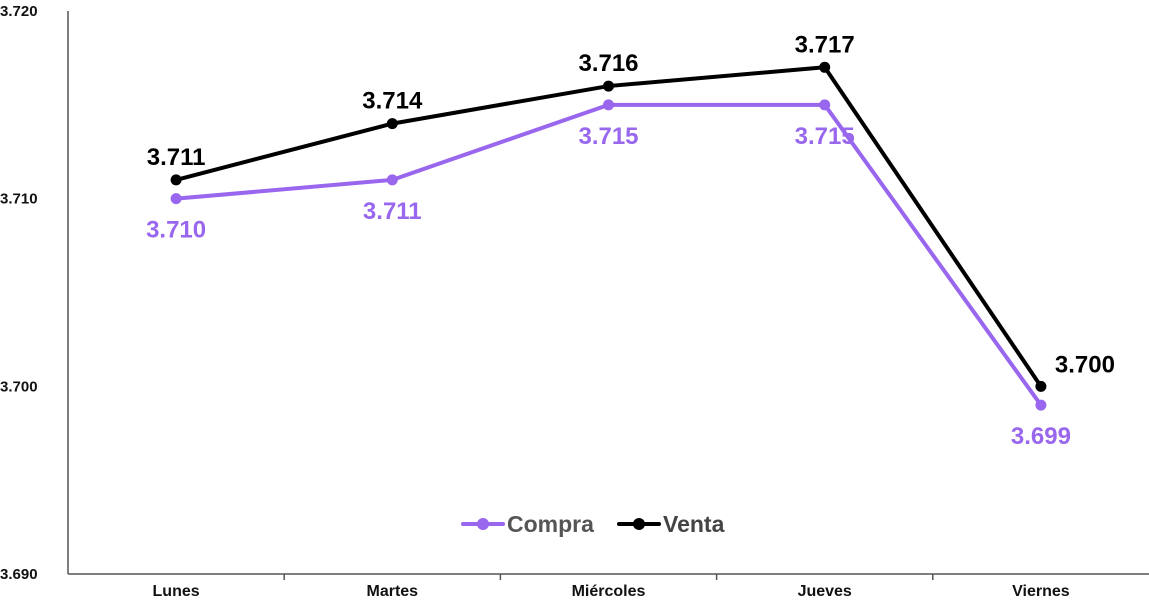 This screenshot has height=609, width=1149. Describe the element at coordinates (176, 157) in the screenshot. I see `data-label-venta: 3.711` at that location.